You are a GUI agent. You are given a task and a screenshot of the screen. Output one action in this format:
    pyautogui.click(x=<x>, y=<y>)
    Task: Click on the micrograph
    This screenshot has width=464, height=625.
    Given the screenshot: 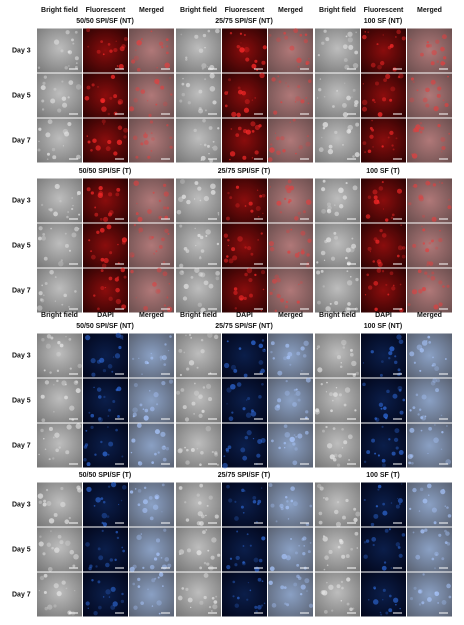 What is the action you would take?
    pyautogui.click(x=244, y=549)
    